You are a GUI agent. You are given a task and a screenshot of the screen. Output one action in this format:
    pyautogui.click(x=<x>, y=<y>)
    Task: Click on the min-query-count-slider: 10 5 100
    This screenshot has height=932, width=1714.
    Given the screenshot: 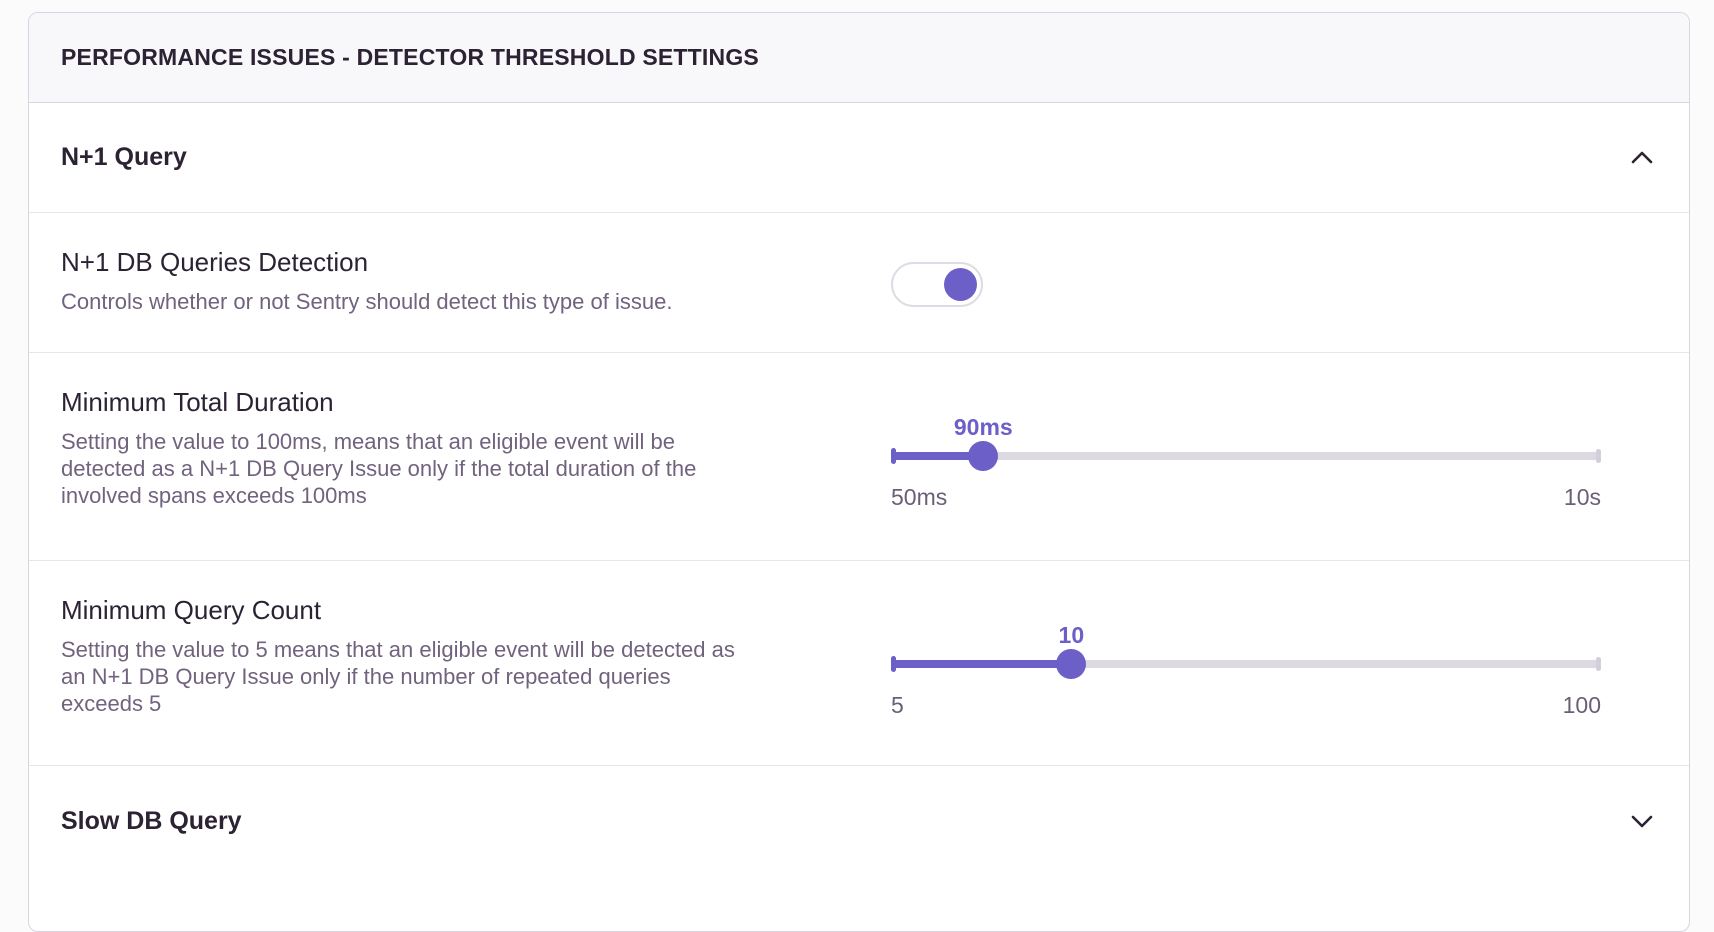 What is the action you would take?
    pyautogui.click(x=1246, y=640)
    